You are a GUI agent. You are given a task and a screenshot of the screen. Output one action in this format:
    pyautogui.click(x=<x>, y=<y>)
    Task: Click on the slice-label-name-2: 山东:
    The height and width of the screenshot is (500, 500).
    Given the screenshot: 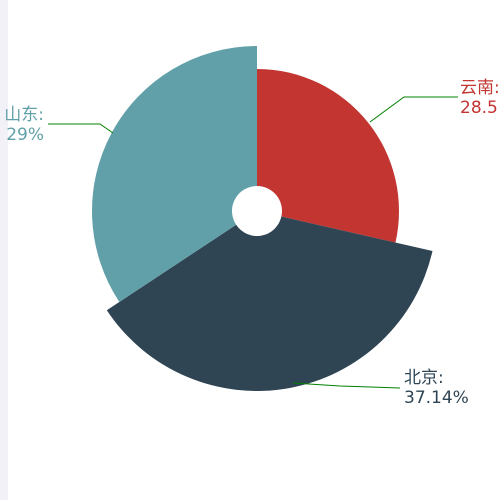 What is the action you would take?
    pyautogui.click(x=24, y=115)
    